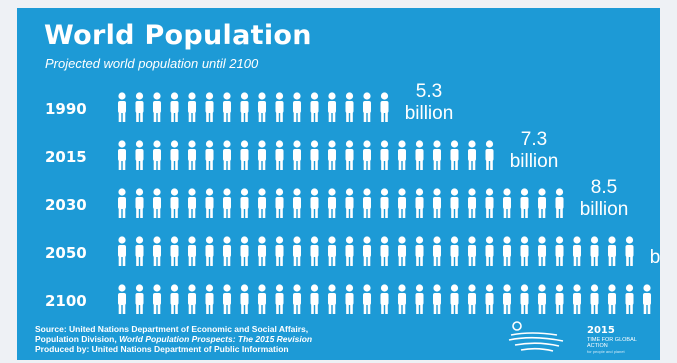 This screenshot has height=363, width=677. What do you see at coordinates (66, 301) in the screenshot?
I see `year-label-2100: 2100` at bounding box center [66, 301].